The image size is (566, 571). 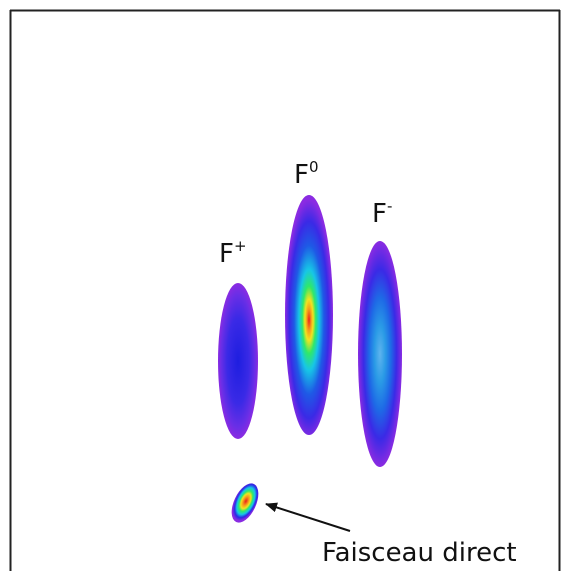 What do you see at coordinates (308, 517) in the screenshot?
I see `direct-beam-arrow` at bounding box center [308, 517].